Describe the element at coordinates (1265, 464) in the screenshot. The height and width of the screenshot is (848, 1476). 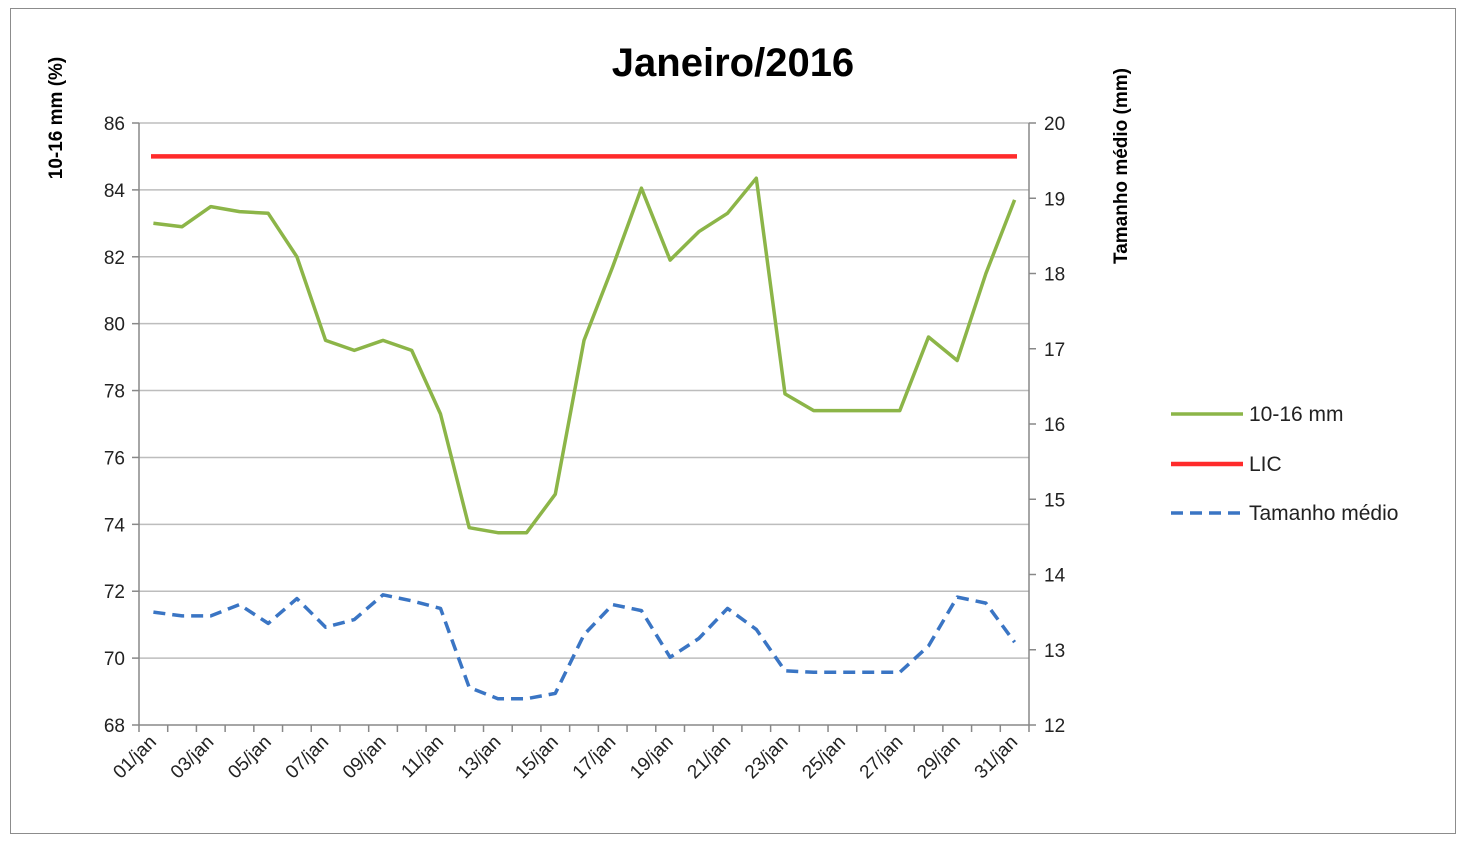
I see `legend-label: LIC` at that location.